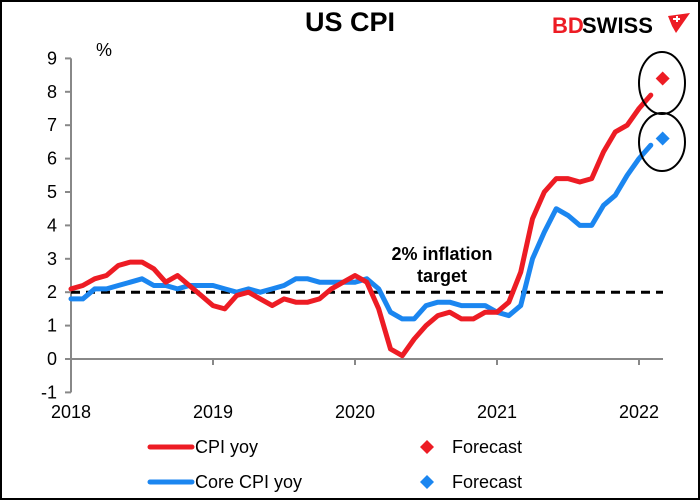  Describe the element at coordinates (52, 225) in the screenshot. I see `y-tick-label: 4` at that location.